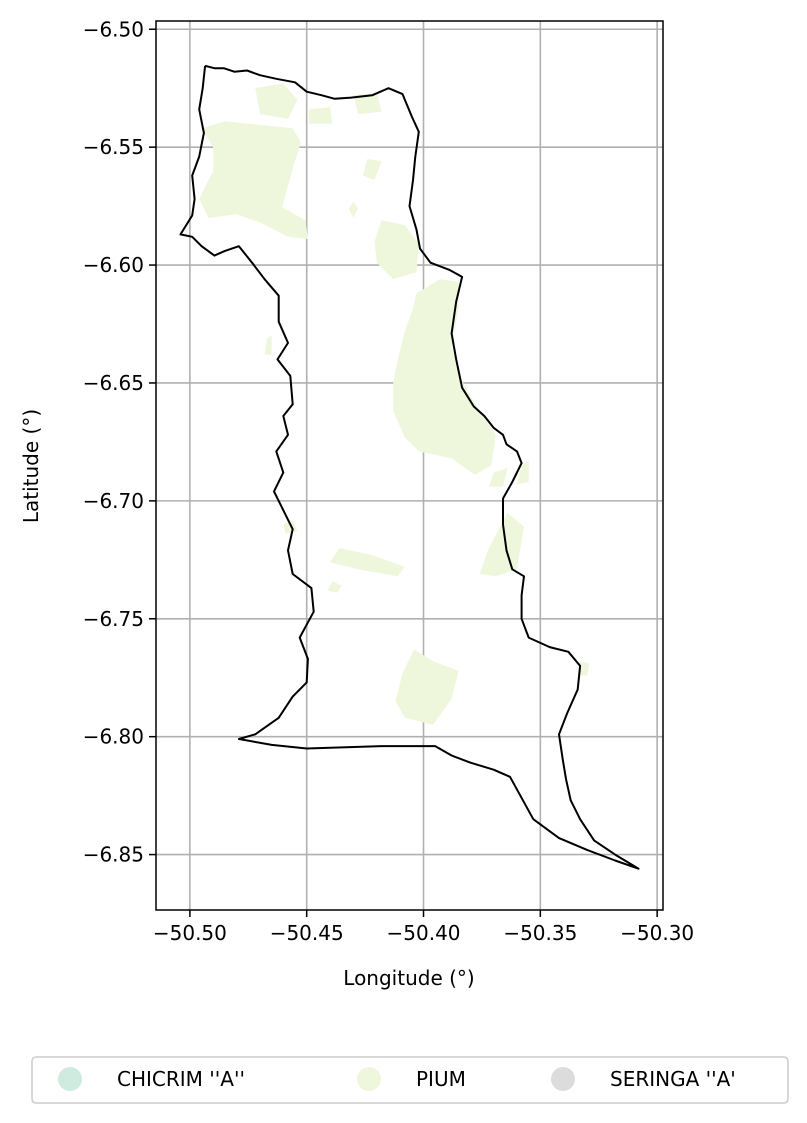 This screenshot has height=1123, width=807. Describe the element at coordinates (190, 933) in the screenshot. I see `x-tick-label: −50.50` at that location.